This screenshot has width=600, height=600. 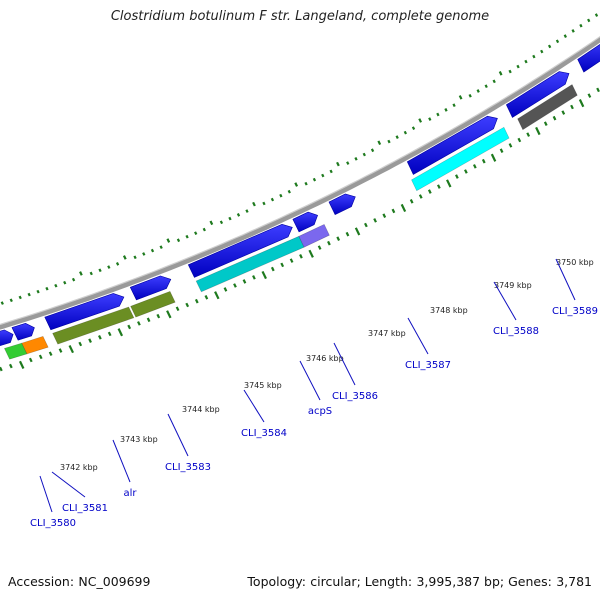 I want to click on kbp-label: 3742 kbp, so click(x=79, y=467).